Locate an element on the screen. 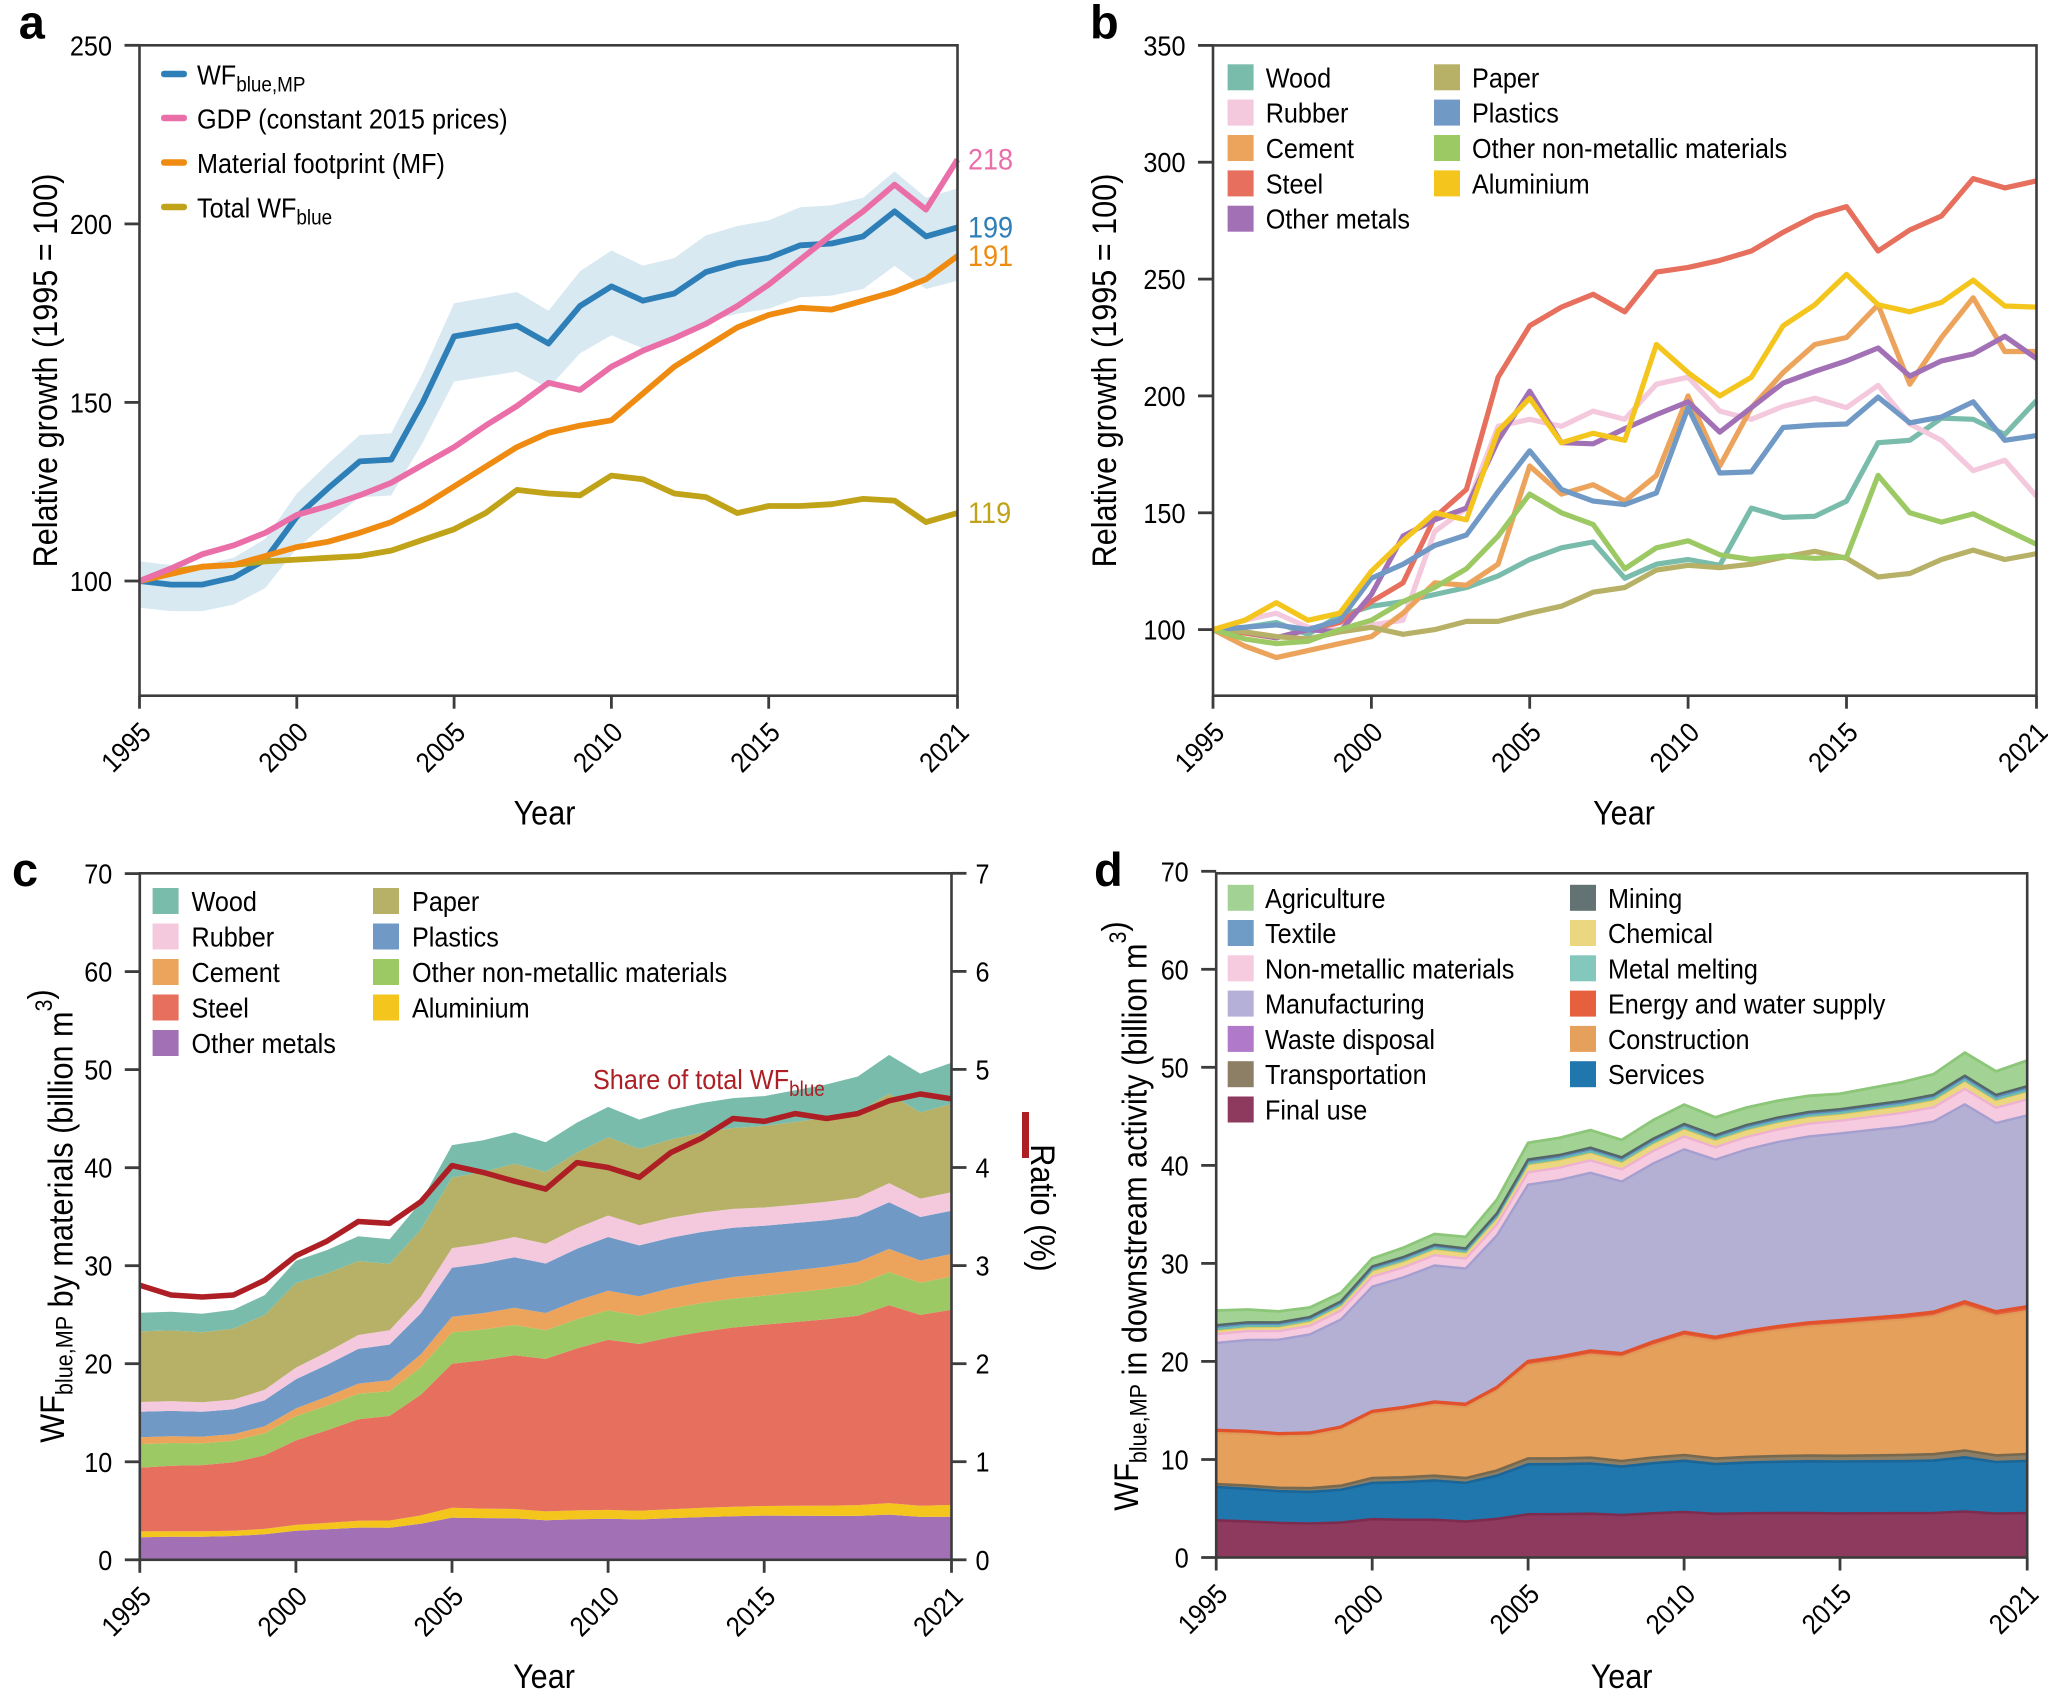  svg-text: 191 is located at coordinates (990, 256).